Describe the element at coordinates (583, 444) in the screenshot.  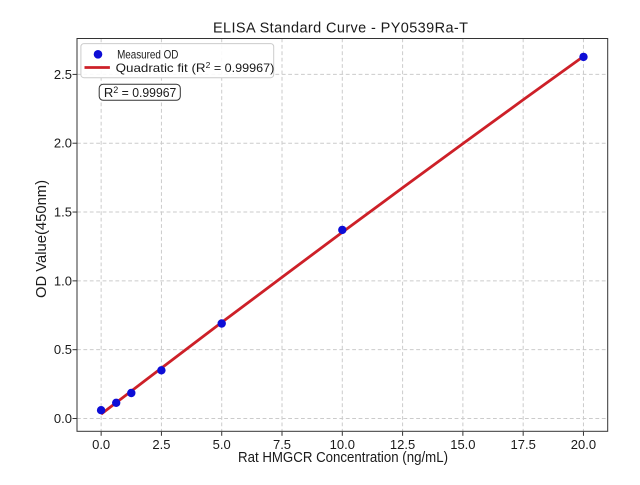
I see `svg-text: 20.0` at that location.